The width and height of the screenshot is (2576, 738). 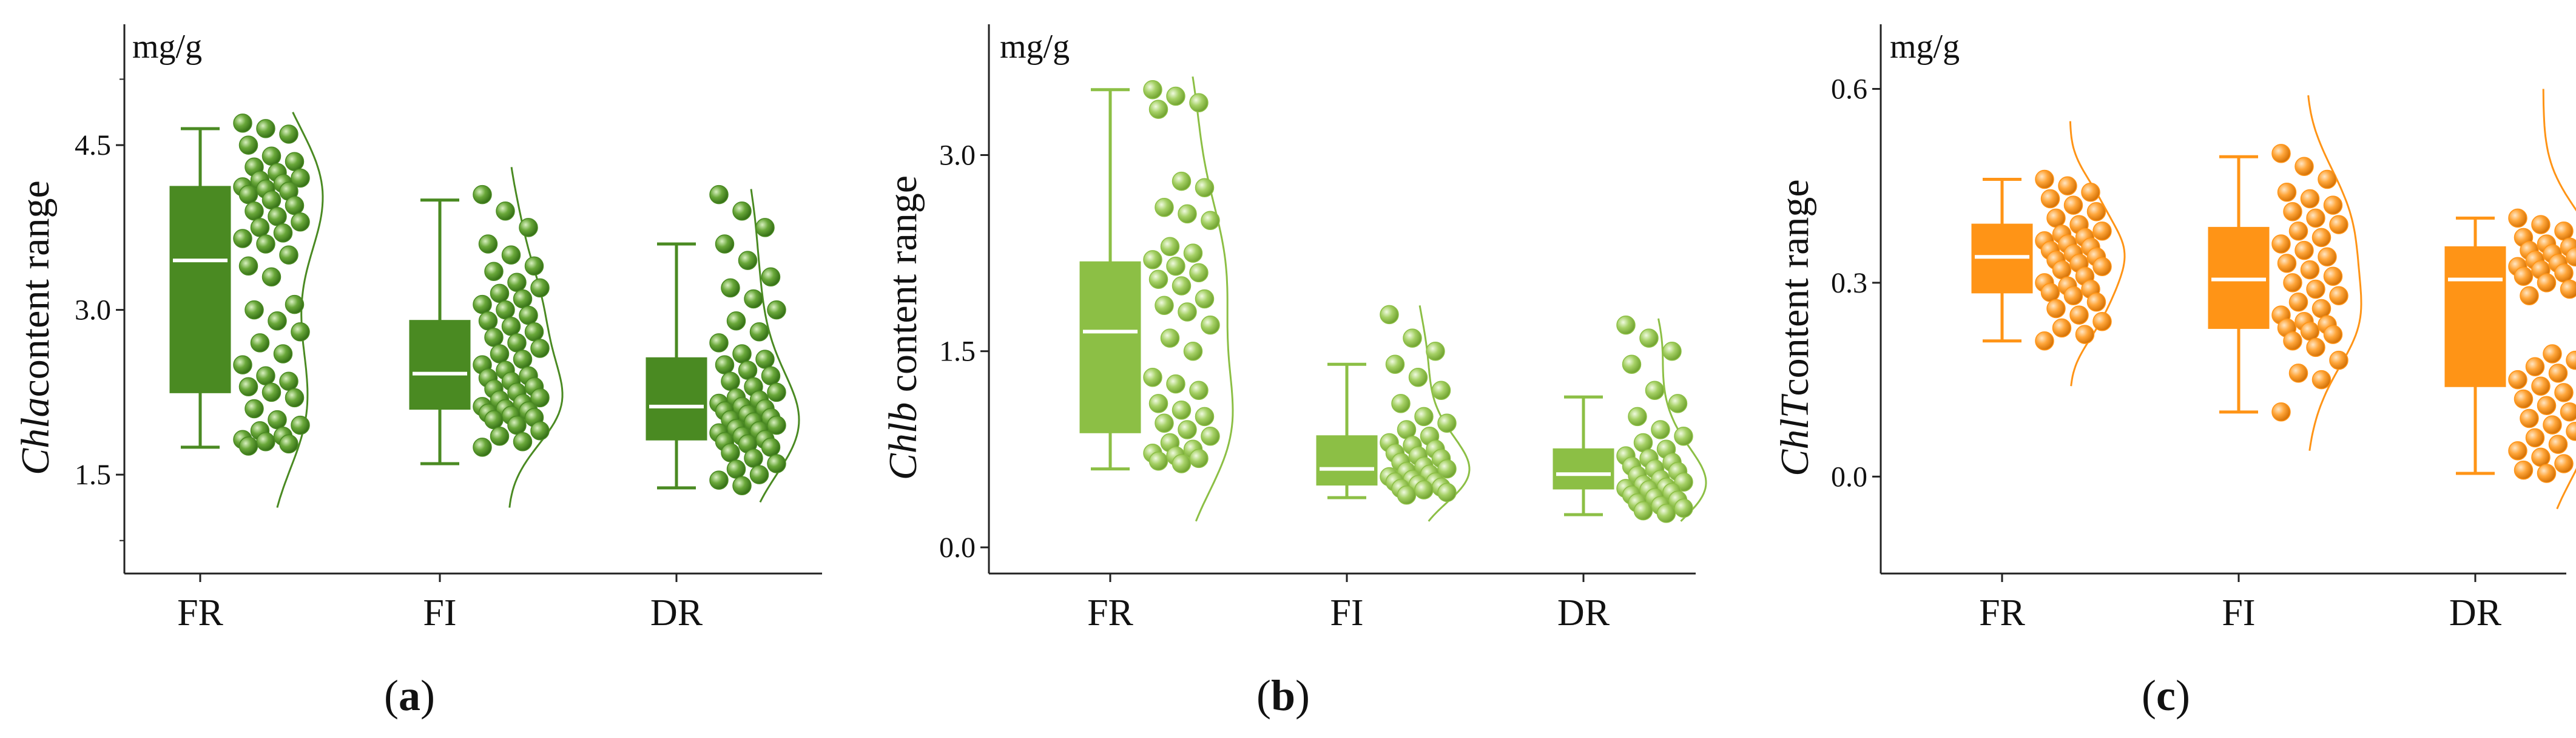 What do you see at coordinates (1925, 47) in the screenshot?
I see `panel-c-unit: mg/g` at bounding box center [1925, 47].